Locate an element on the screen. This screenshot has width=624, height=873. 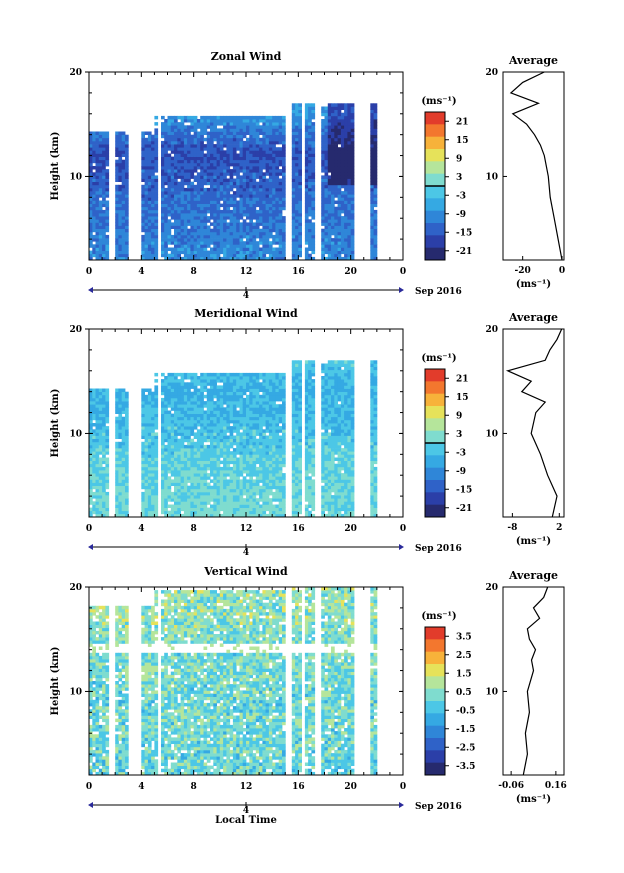
avg-frame is located at coordinates (533, 166).